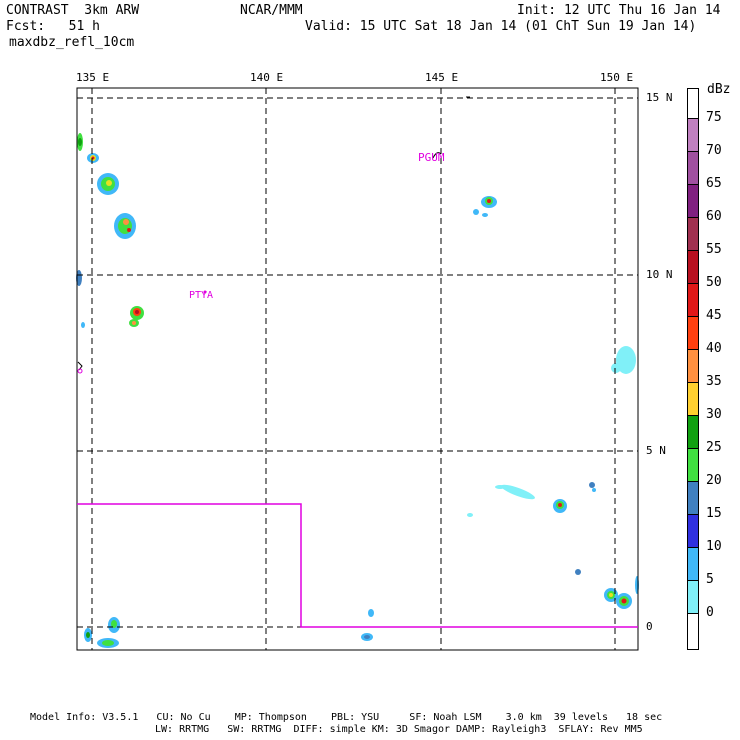 The image size is (740, 740). Describe the element at coordinates (714, 117) in the screenshot. I see `colorbar-level-label: 75` at that location.